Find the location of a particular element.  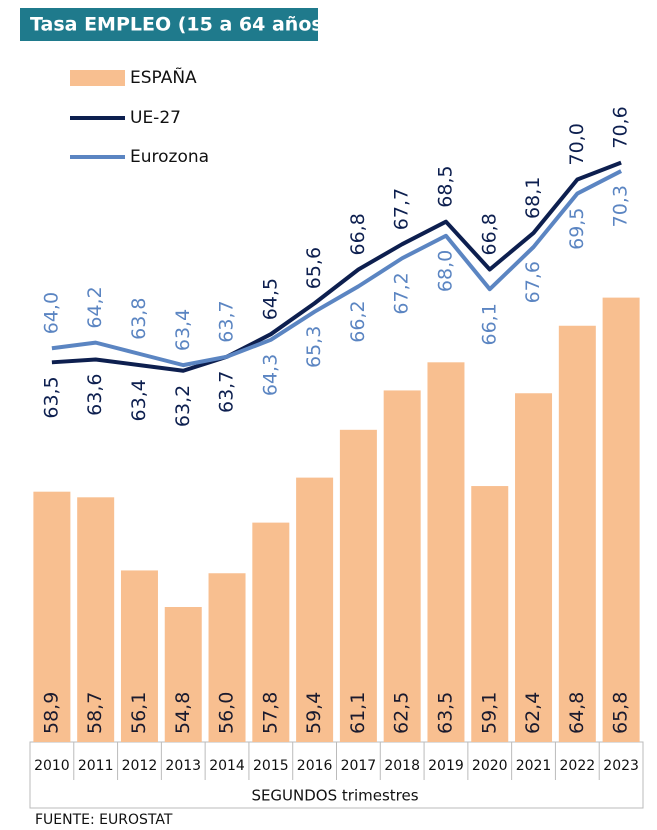

data-label: 70,6 is located at coordinates (621, 127).